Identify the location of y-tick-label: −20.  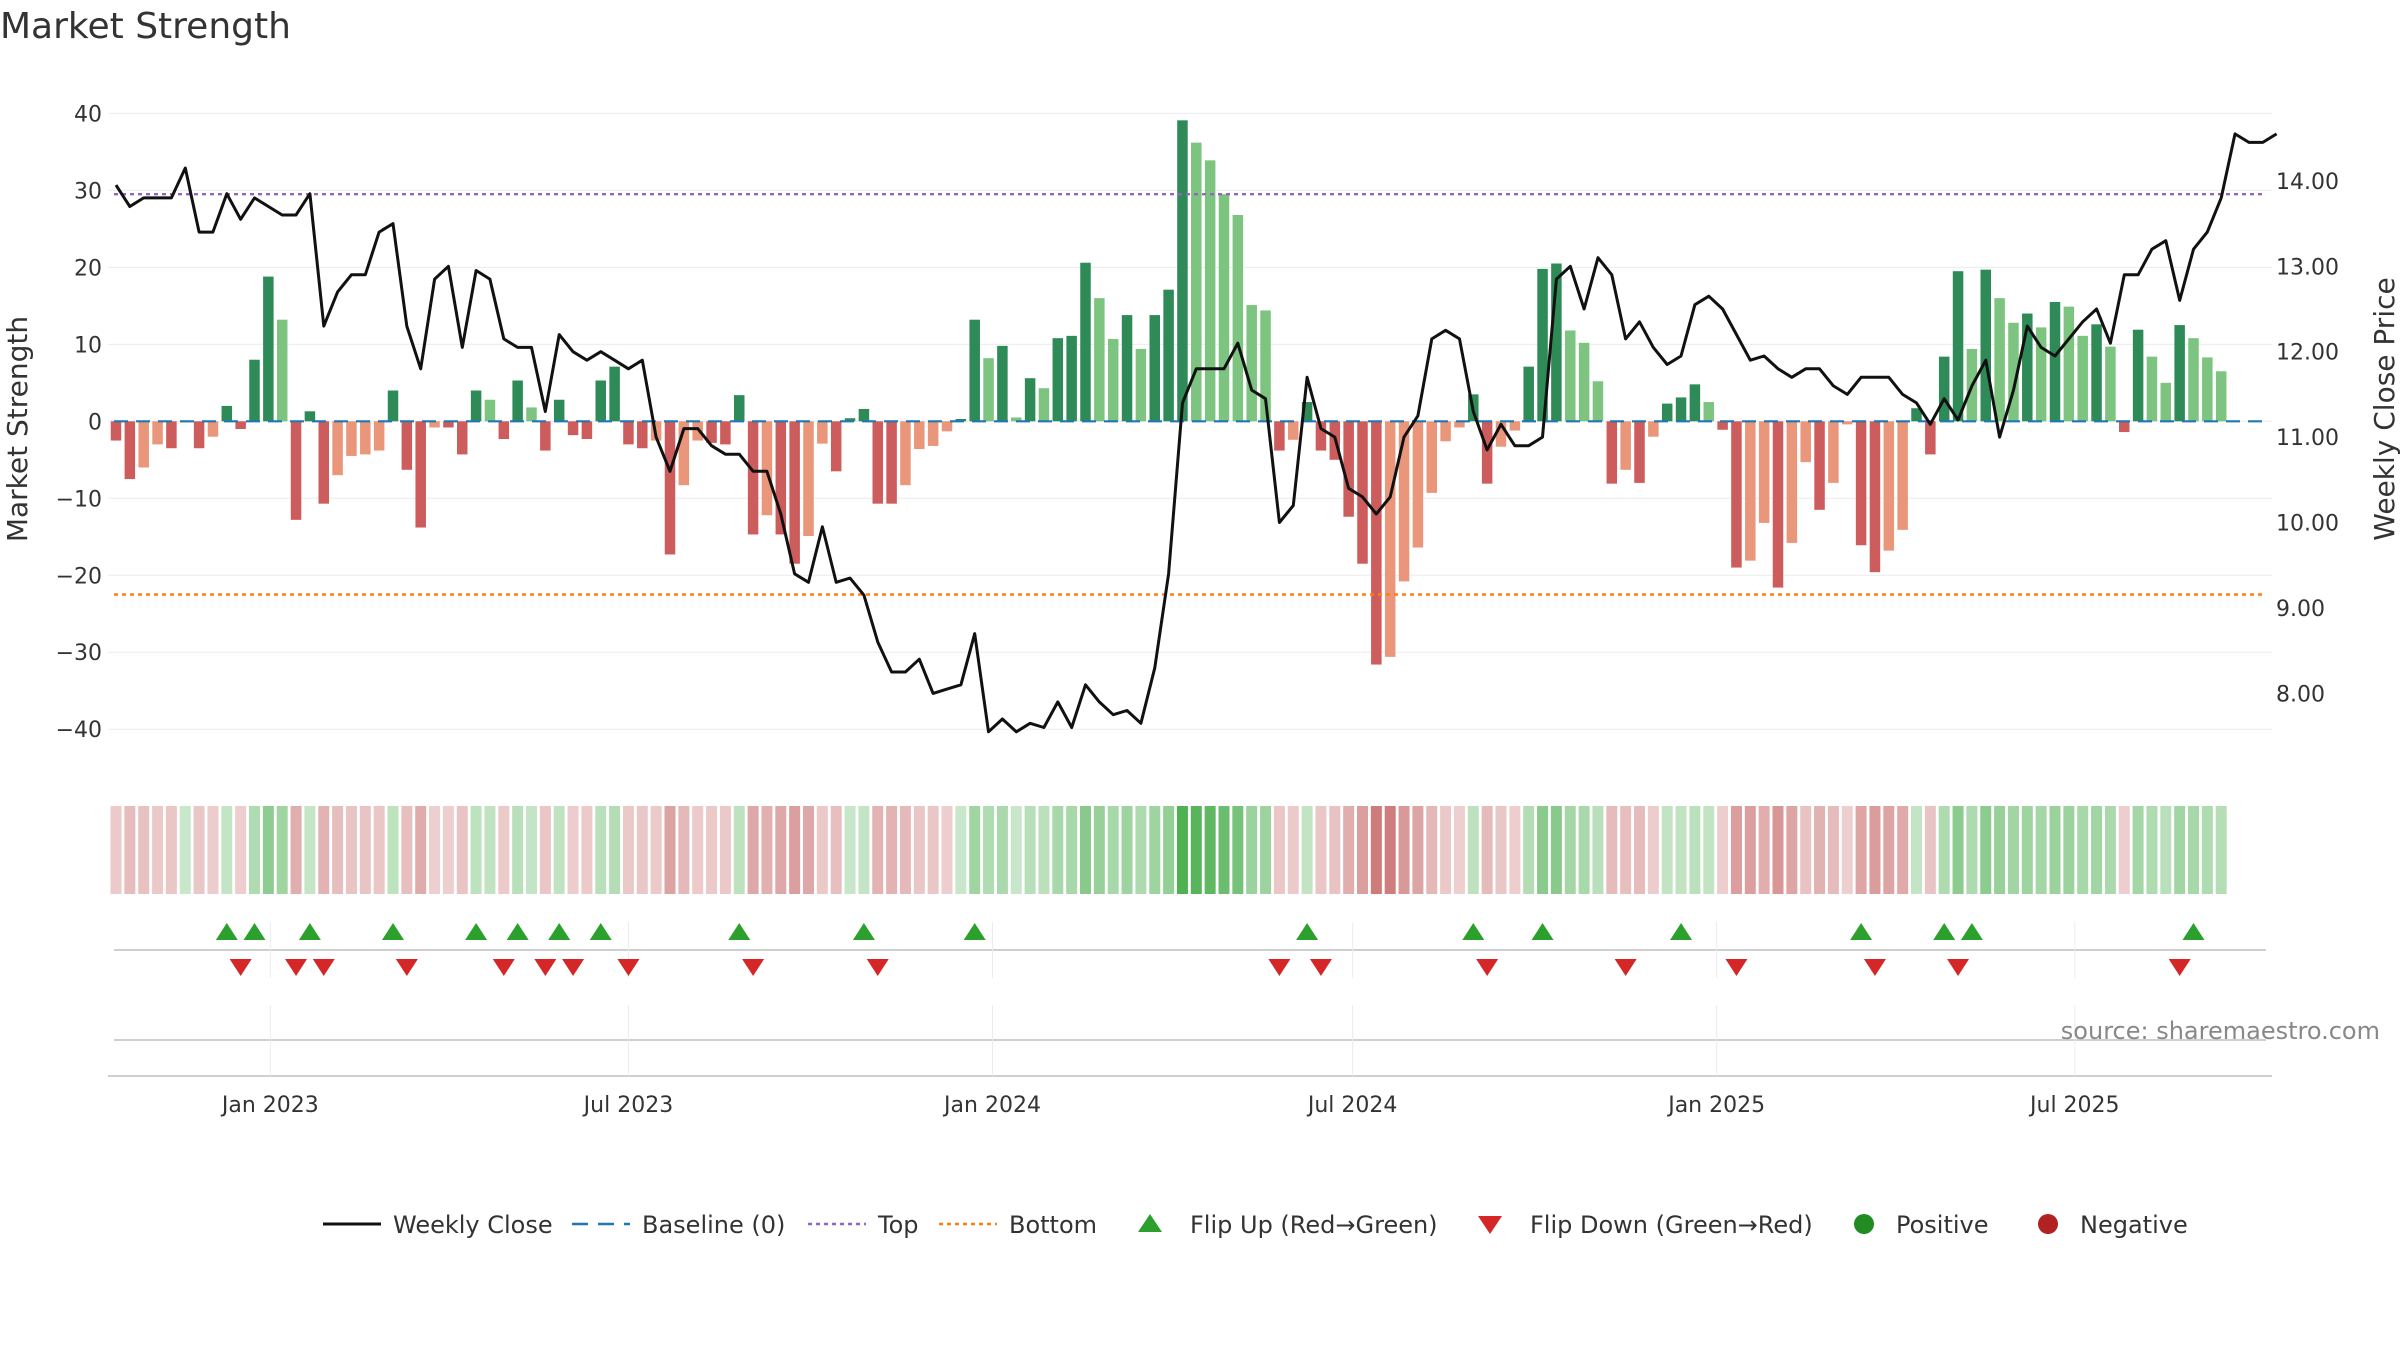
(79, 576).